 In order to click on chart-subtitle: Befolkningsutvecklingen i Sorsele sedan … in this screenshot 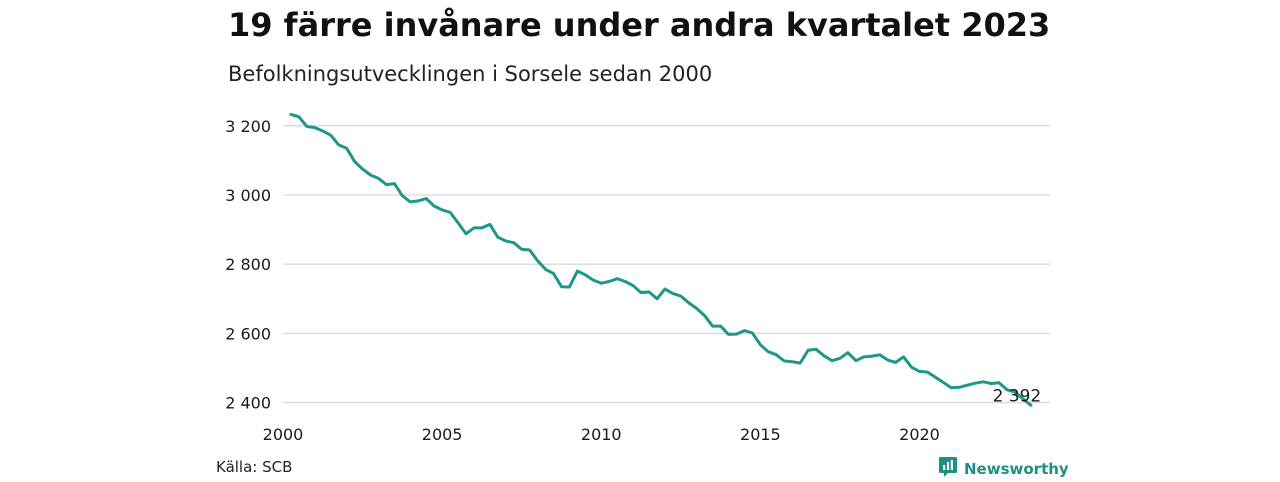, I will do `click(470, 74)`.